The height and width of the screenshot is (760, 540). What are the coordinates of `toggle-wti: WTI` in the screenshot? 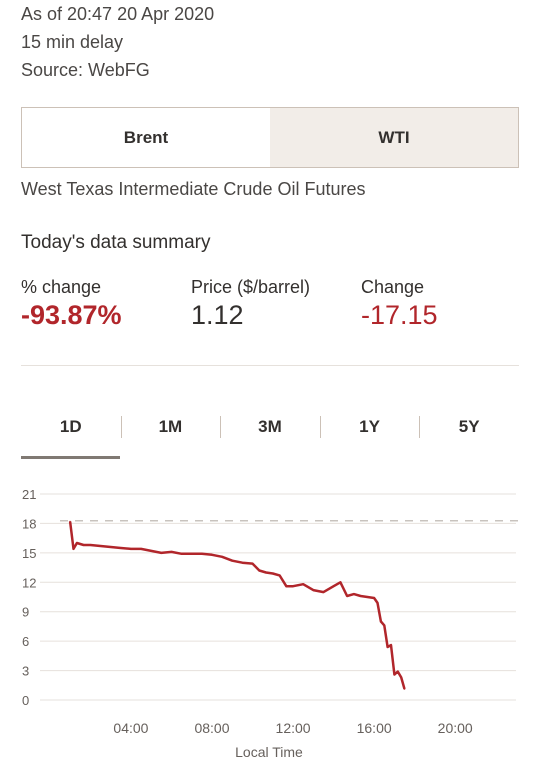 It's located at (394, 137).